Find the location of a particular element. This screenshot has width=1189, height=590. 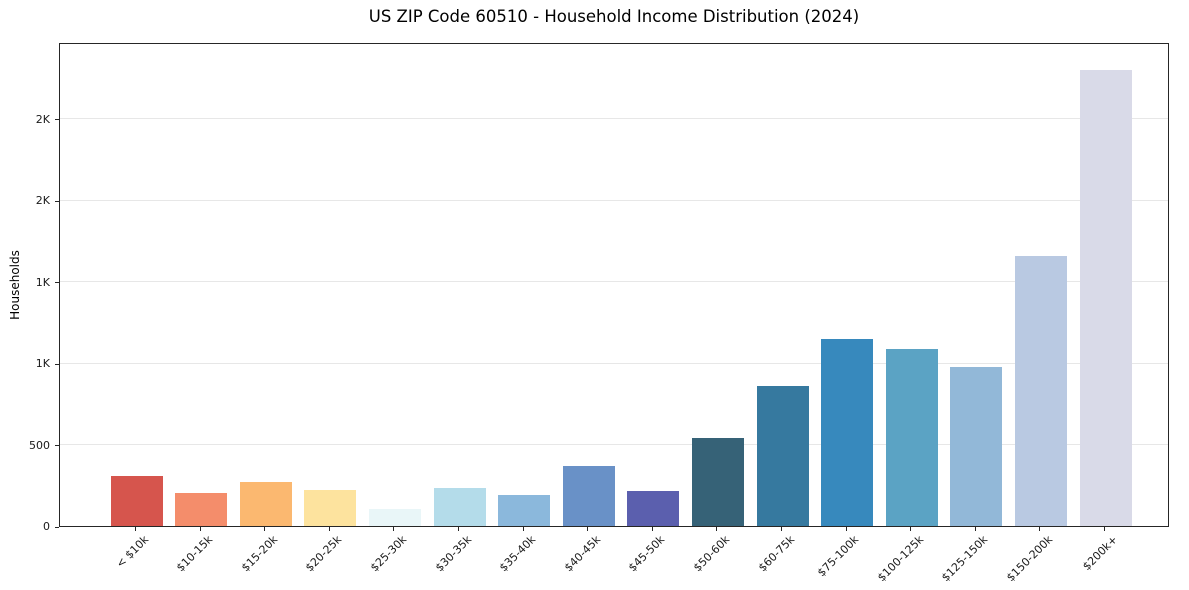

x-tick-label: $25-30k is located at coordinates (388, 554).